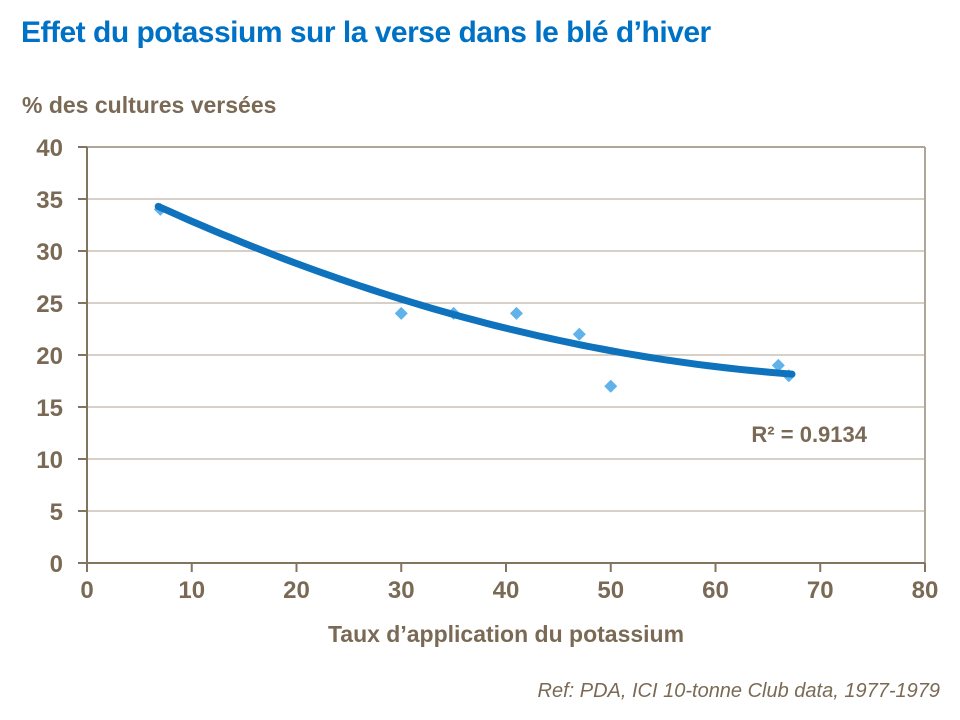 The width and height of the screenshot is (960, 720). I want to click on y-tick-label: 10, so click(49, 460).